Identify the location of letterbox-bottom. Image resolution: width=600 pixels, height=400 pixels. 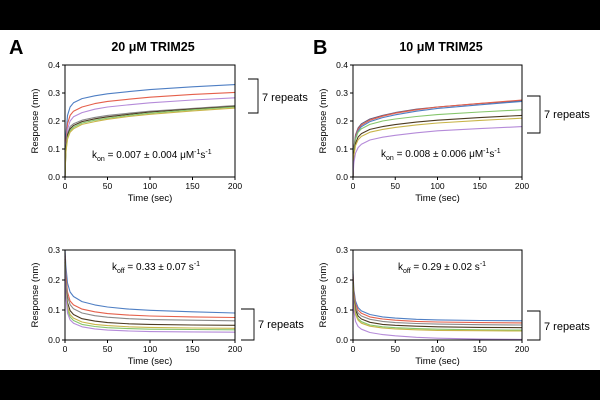
(300, 385).